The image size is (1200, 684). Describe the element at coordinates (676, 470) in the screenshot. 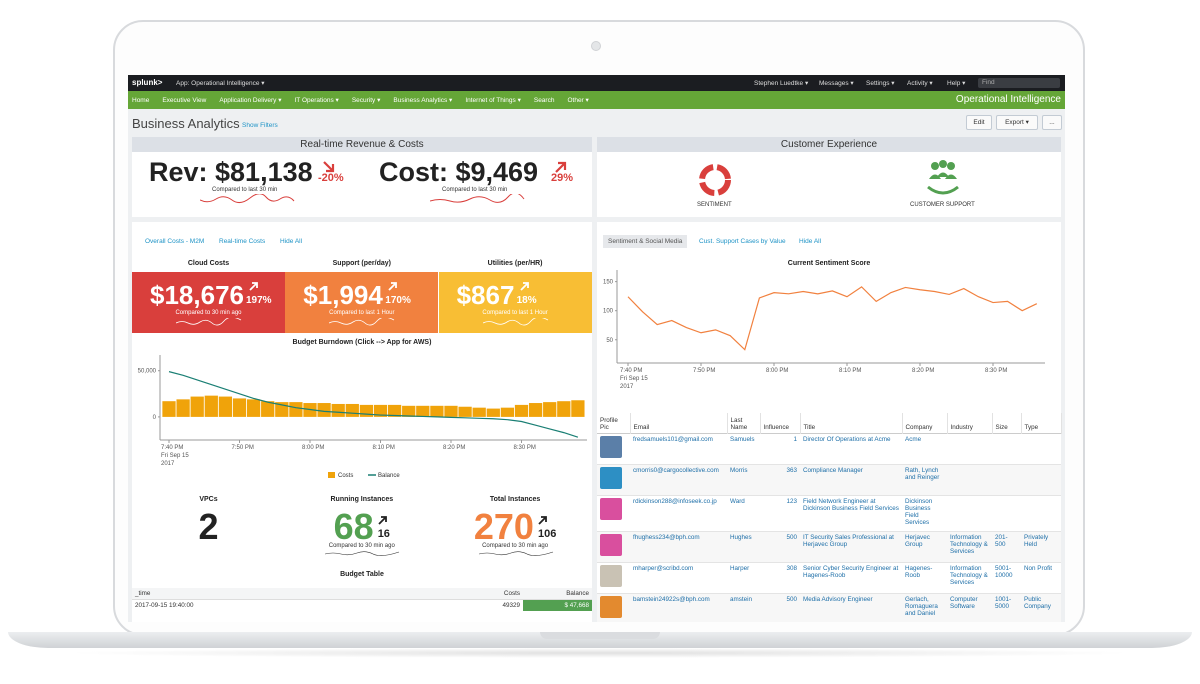

I see `cell: cmorris0@cargocollective.com` at that location.